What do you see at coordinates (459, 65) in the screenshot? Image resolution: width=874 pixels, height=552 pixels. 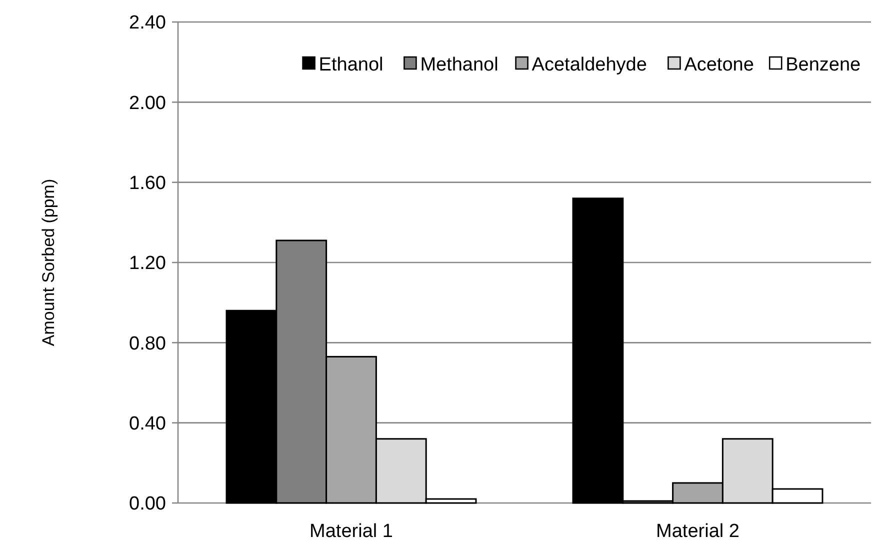 I see `legend-label: Methanol` at bounding box center [459, 65].